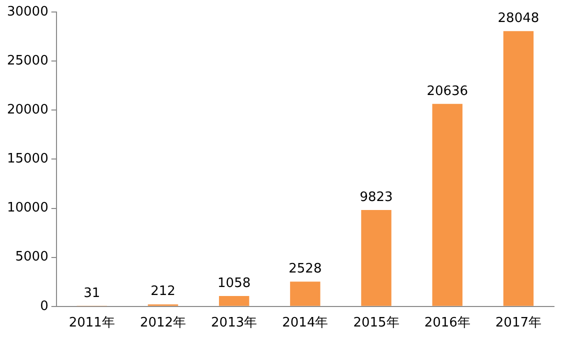 This screenshot has height=338, width=568. What do you see at coordinates (376, 323) in the screenshot?
I see `x-tick-label: 2015年` at bounding box center [376, 323].